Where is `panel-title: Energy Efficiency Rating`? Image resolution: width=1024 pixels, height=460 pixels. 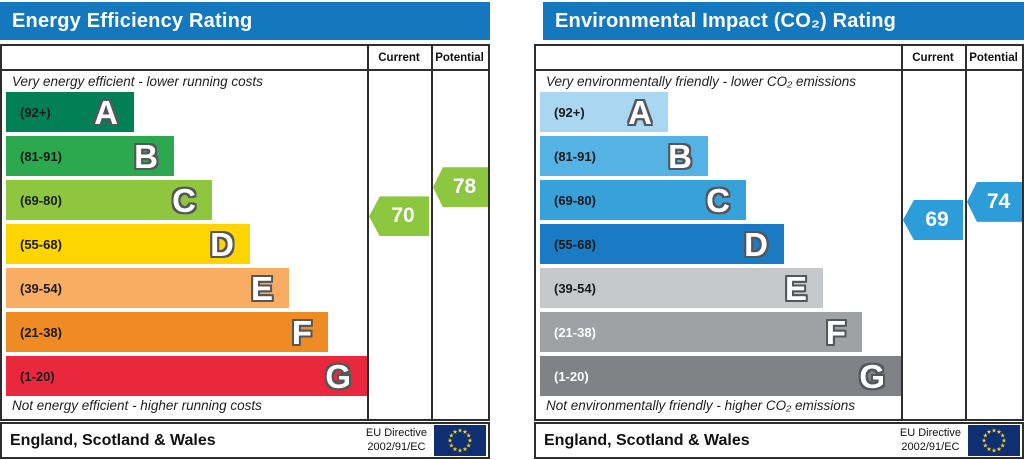 panel-title: Energy Efficiency Rating is located at coordinates (132, 20).